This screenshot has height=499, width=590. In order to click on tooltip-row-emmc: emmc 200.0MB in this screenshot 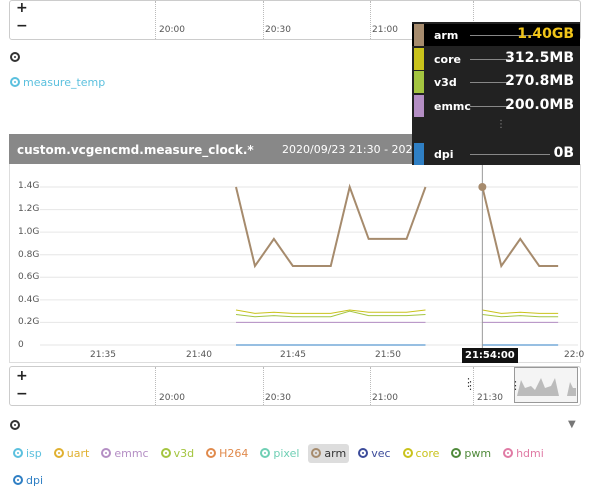, I will do `click(496, 106)`.